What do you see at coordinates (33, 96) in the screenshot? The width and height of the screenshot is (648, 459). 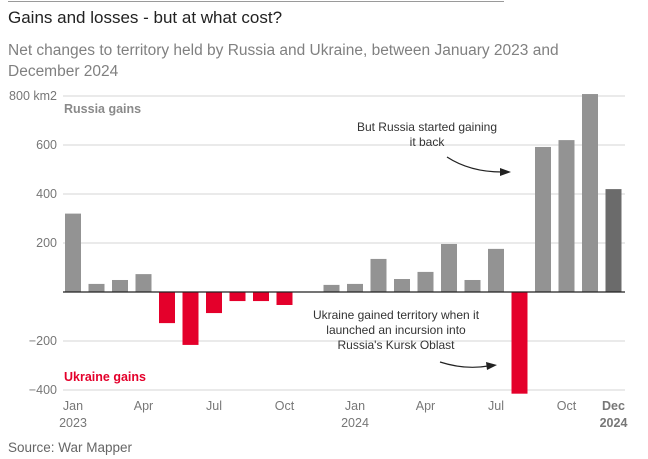 I see `y-tick-label: 800 km2` at bounding box center [33, 96].